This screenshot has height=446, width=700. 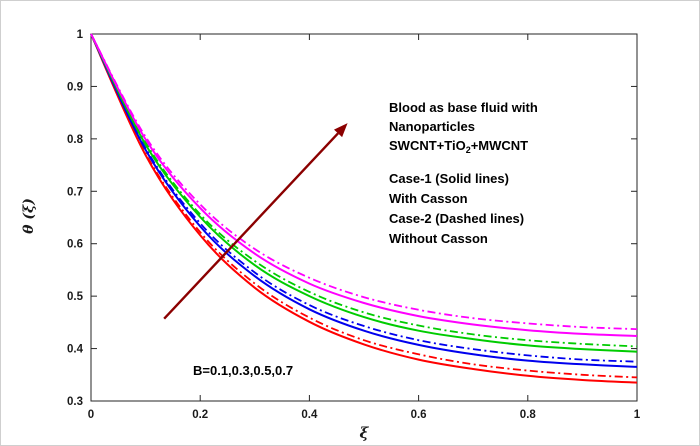 What do you see at coordinates (499, 145) in the screenshot?
I see `formula-post: +MWCNT` at bounding box center [499, 145].